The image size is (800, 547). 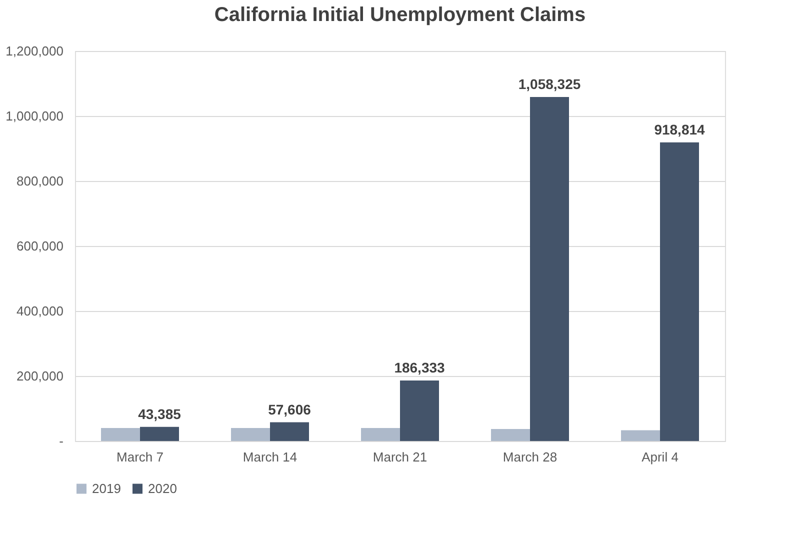 What do you see at coordinates (140, 457) in the screenshot?
I see `x-tick-label: March 7` at bounding box center [140, 457].